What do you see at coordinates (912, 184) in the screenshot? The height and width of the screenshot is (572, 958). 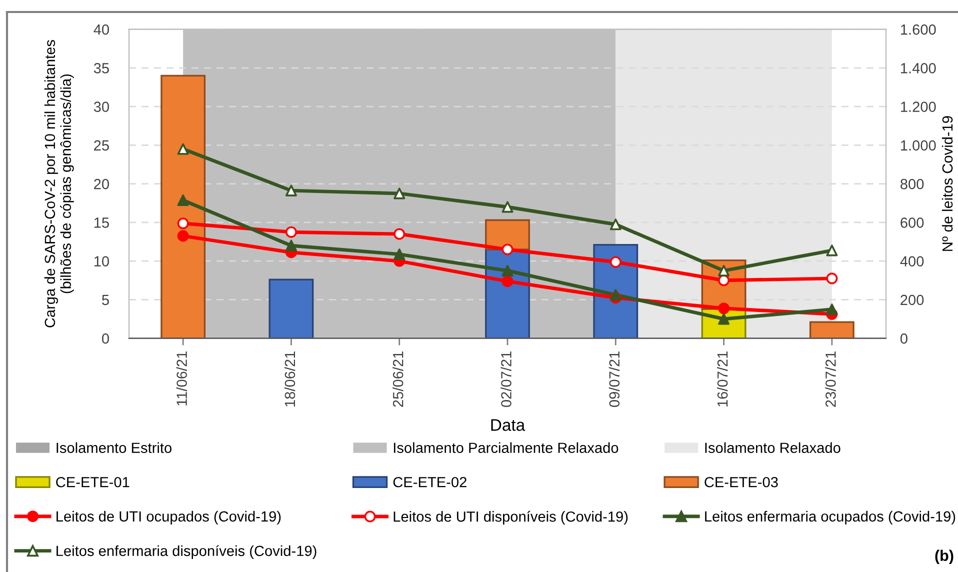 I see `y2-tick-label: 800` at bounding box center [912, 184].